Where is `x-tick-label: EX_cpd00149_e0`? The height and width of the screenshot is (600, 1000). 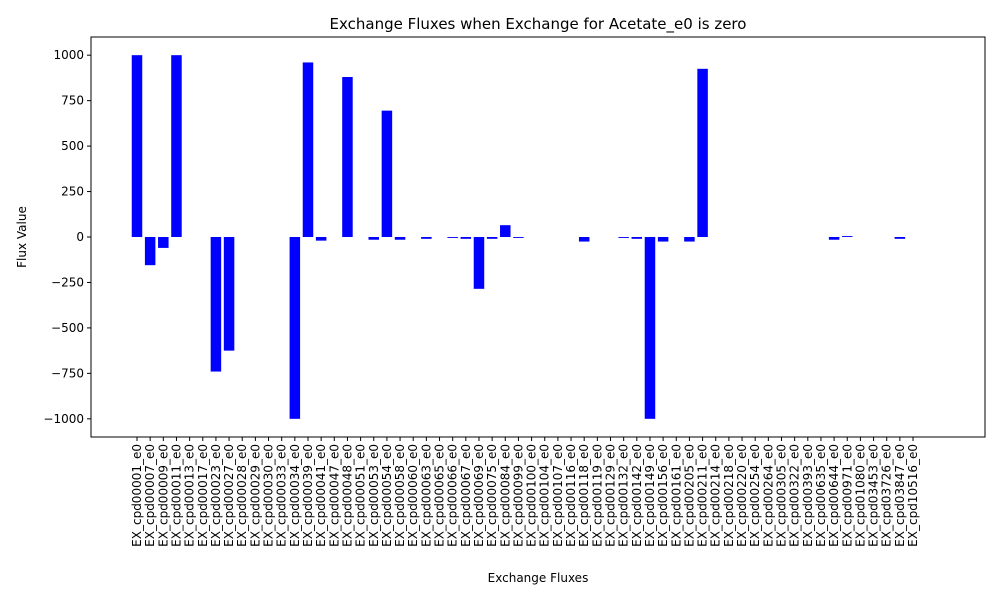
x-tick-label: EX_cpd00149_e0 is located at coordinates (650, 495).